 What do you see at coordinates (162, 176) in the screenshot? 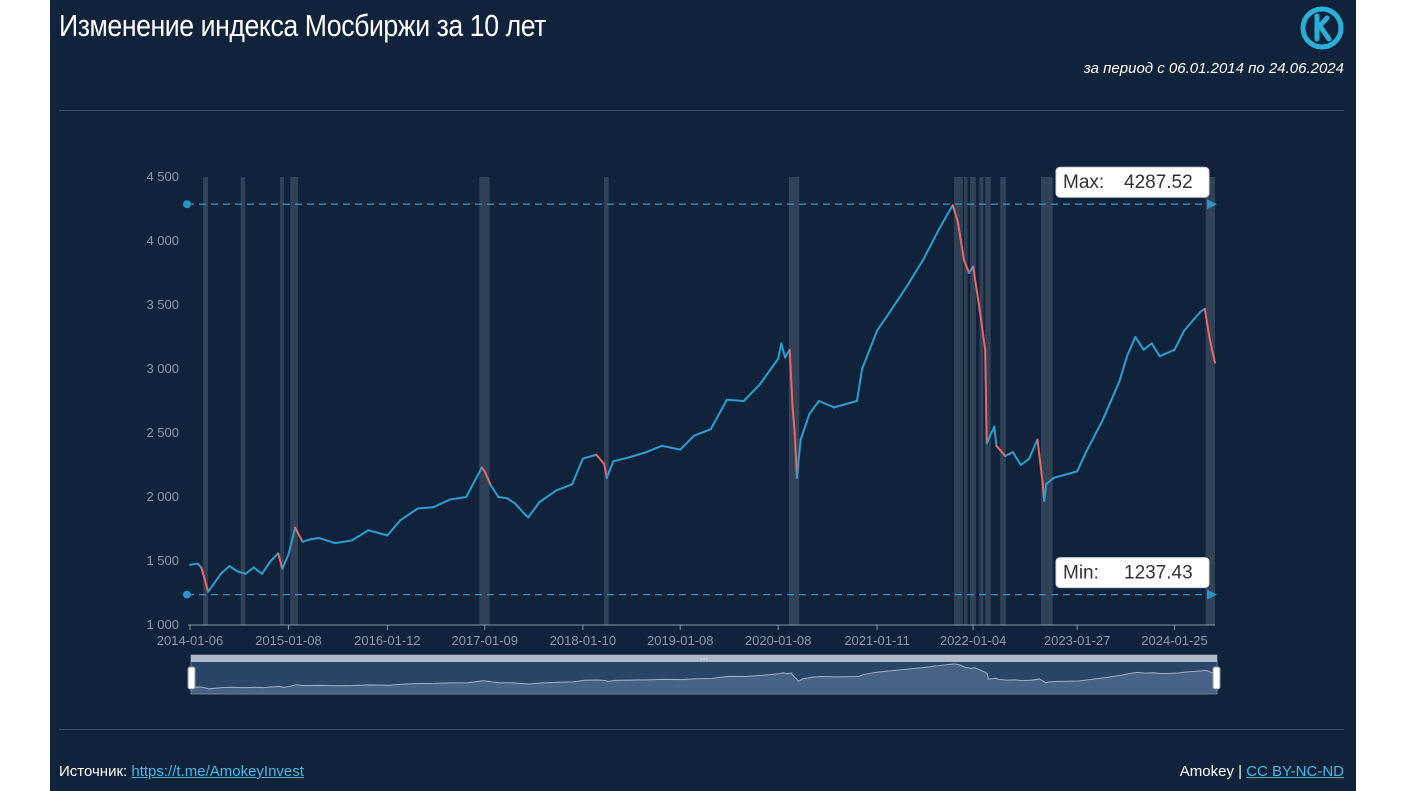
I see `y-tick-label: 4 500` at bounding box center [162, 176].